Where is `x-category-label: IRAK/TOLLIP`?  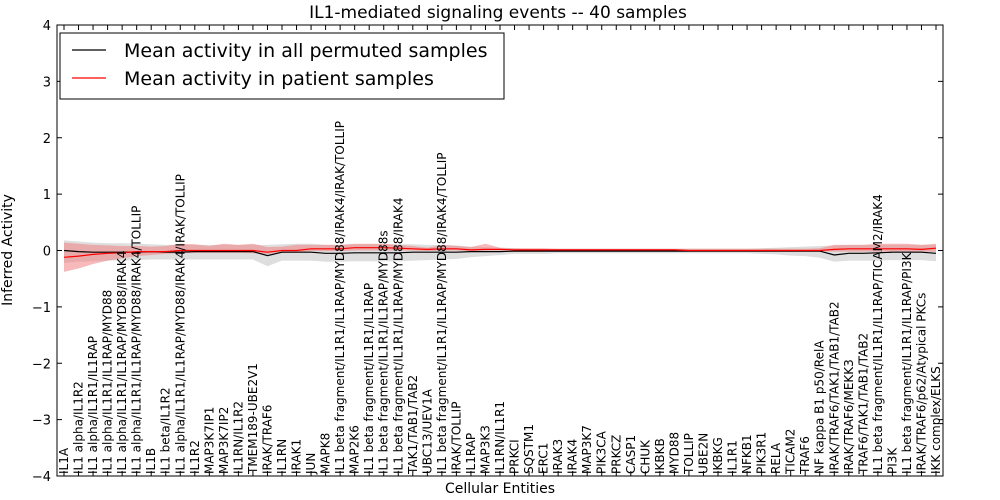 x-category-label: IRAK/TOLLIP is located at coordinates (456, 438).